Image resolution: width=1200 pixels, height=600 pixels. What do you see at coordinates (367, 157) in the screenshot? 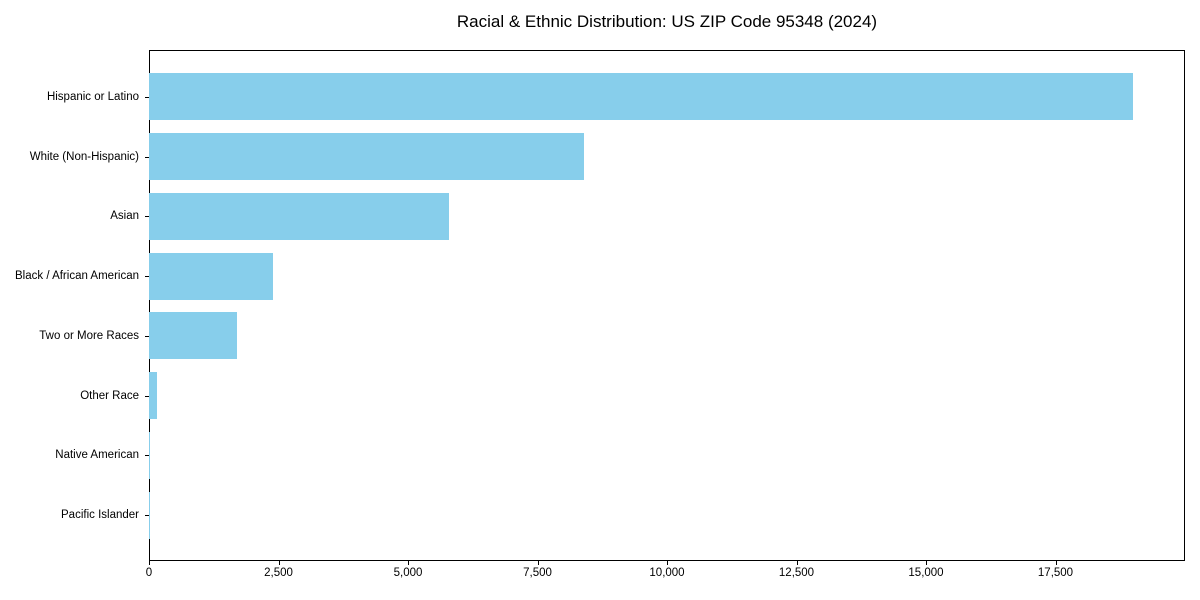
I see `bar-white-non-hispanic` at bounding box center [367, 157].